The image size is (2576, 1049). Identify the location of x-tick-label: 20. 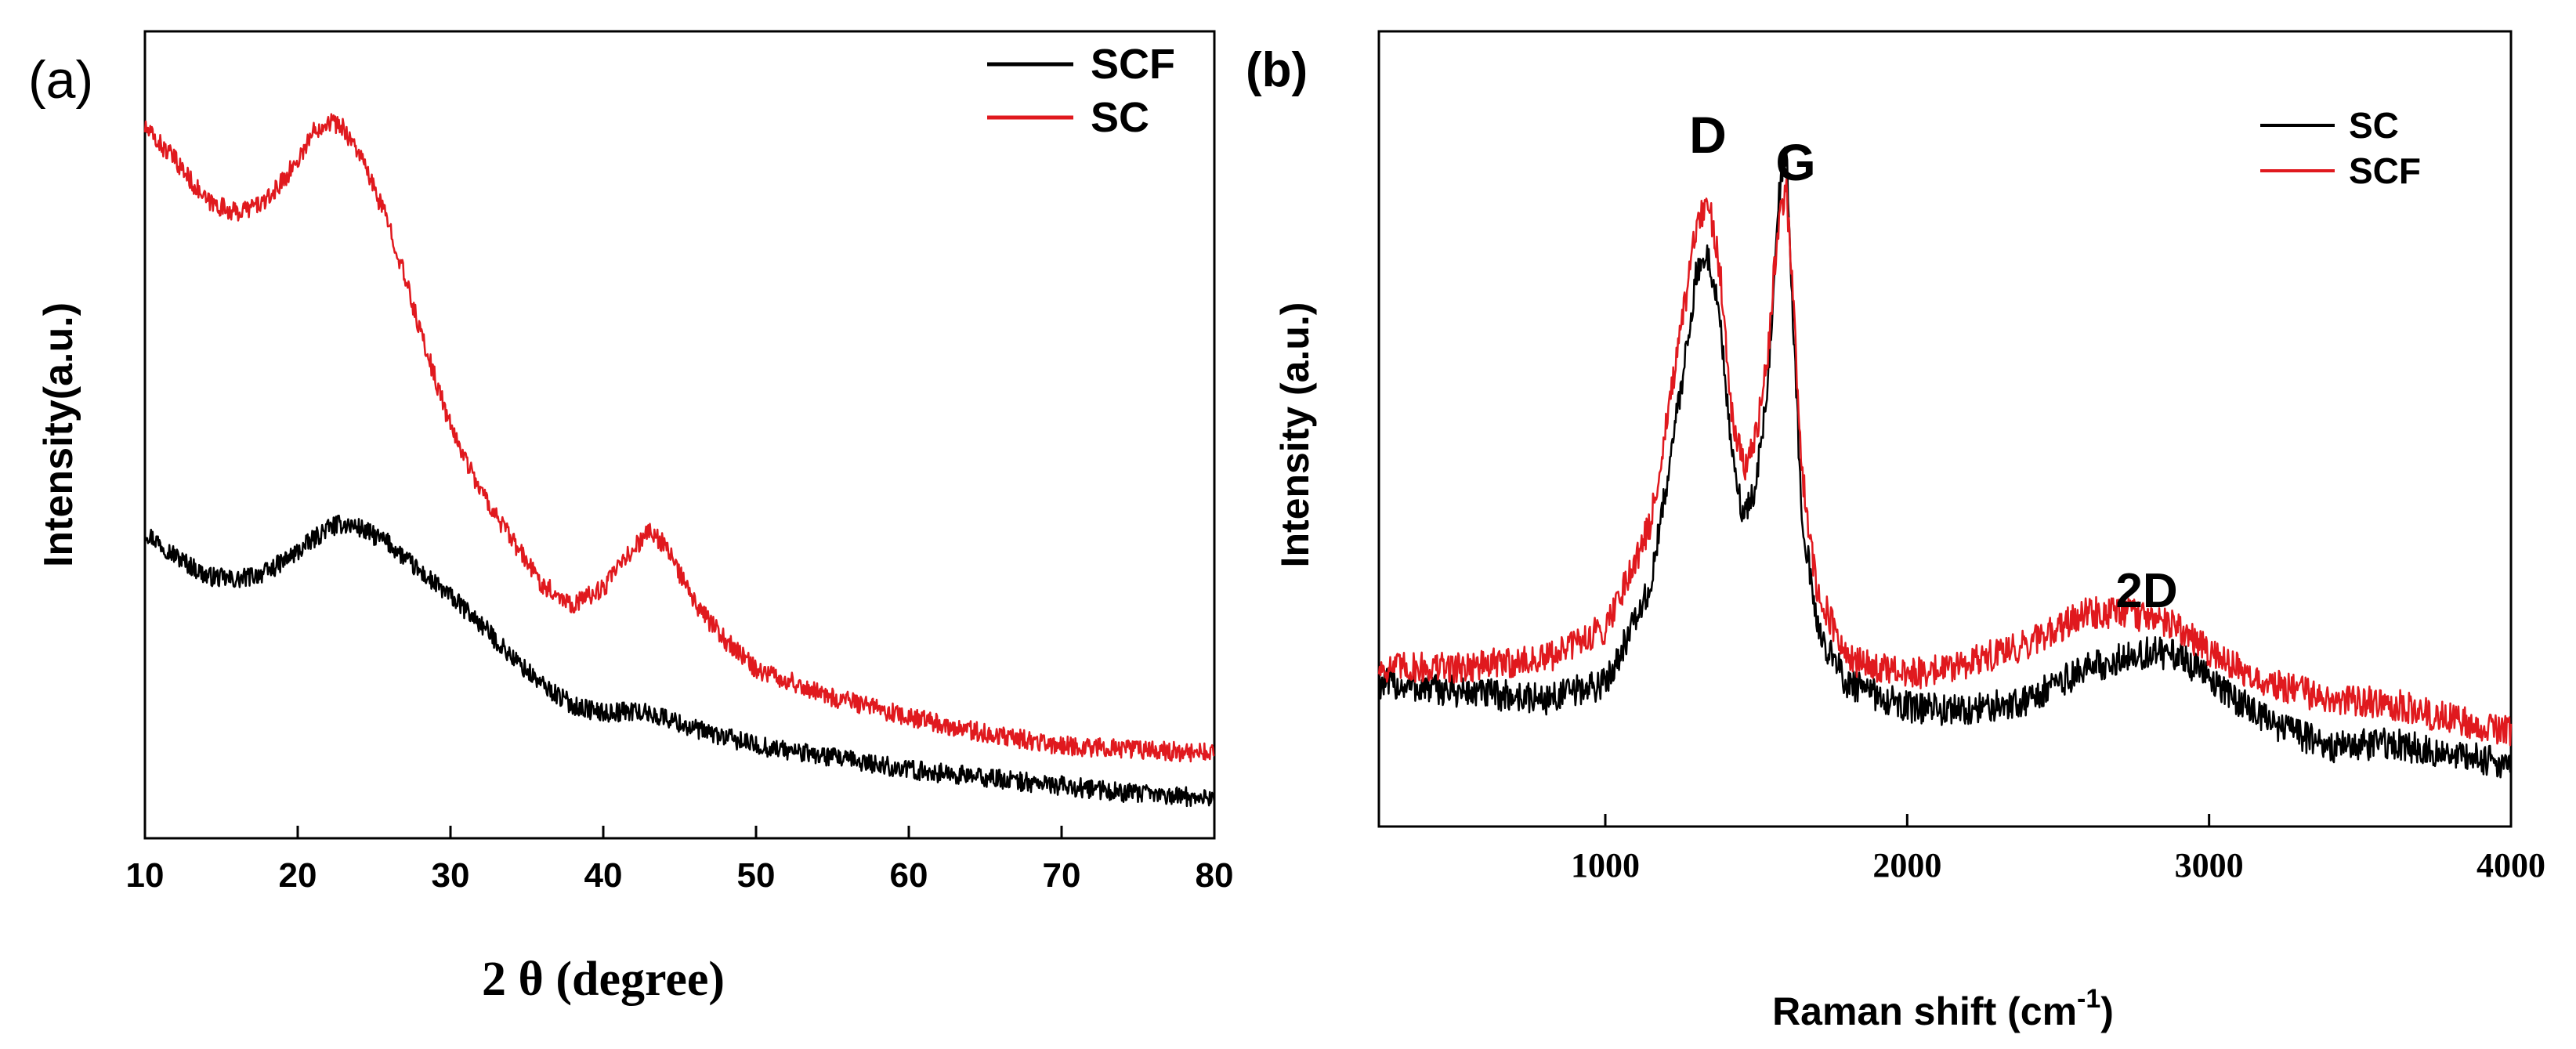
(298, 875).